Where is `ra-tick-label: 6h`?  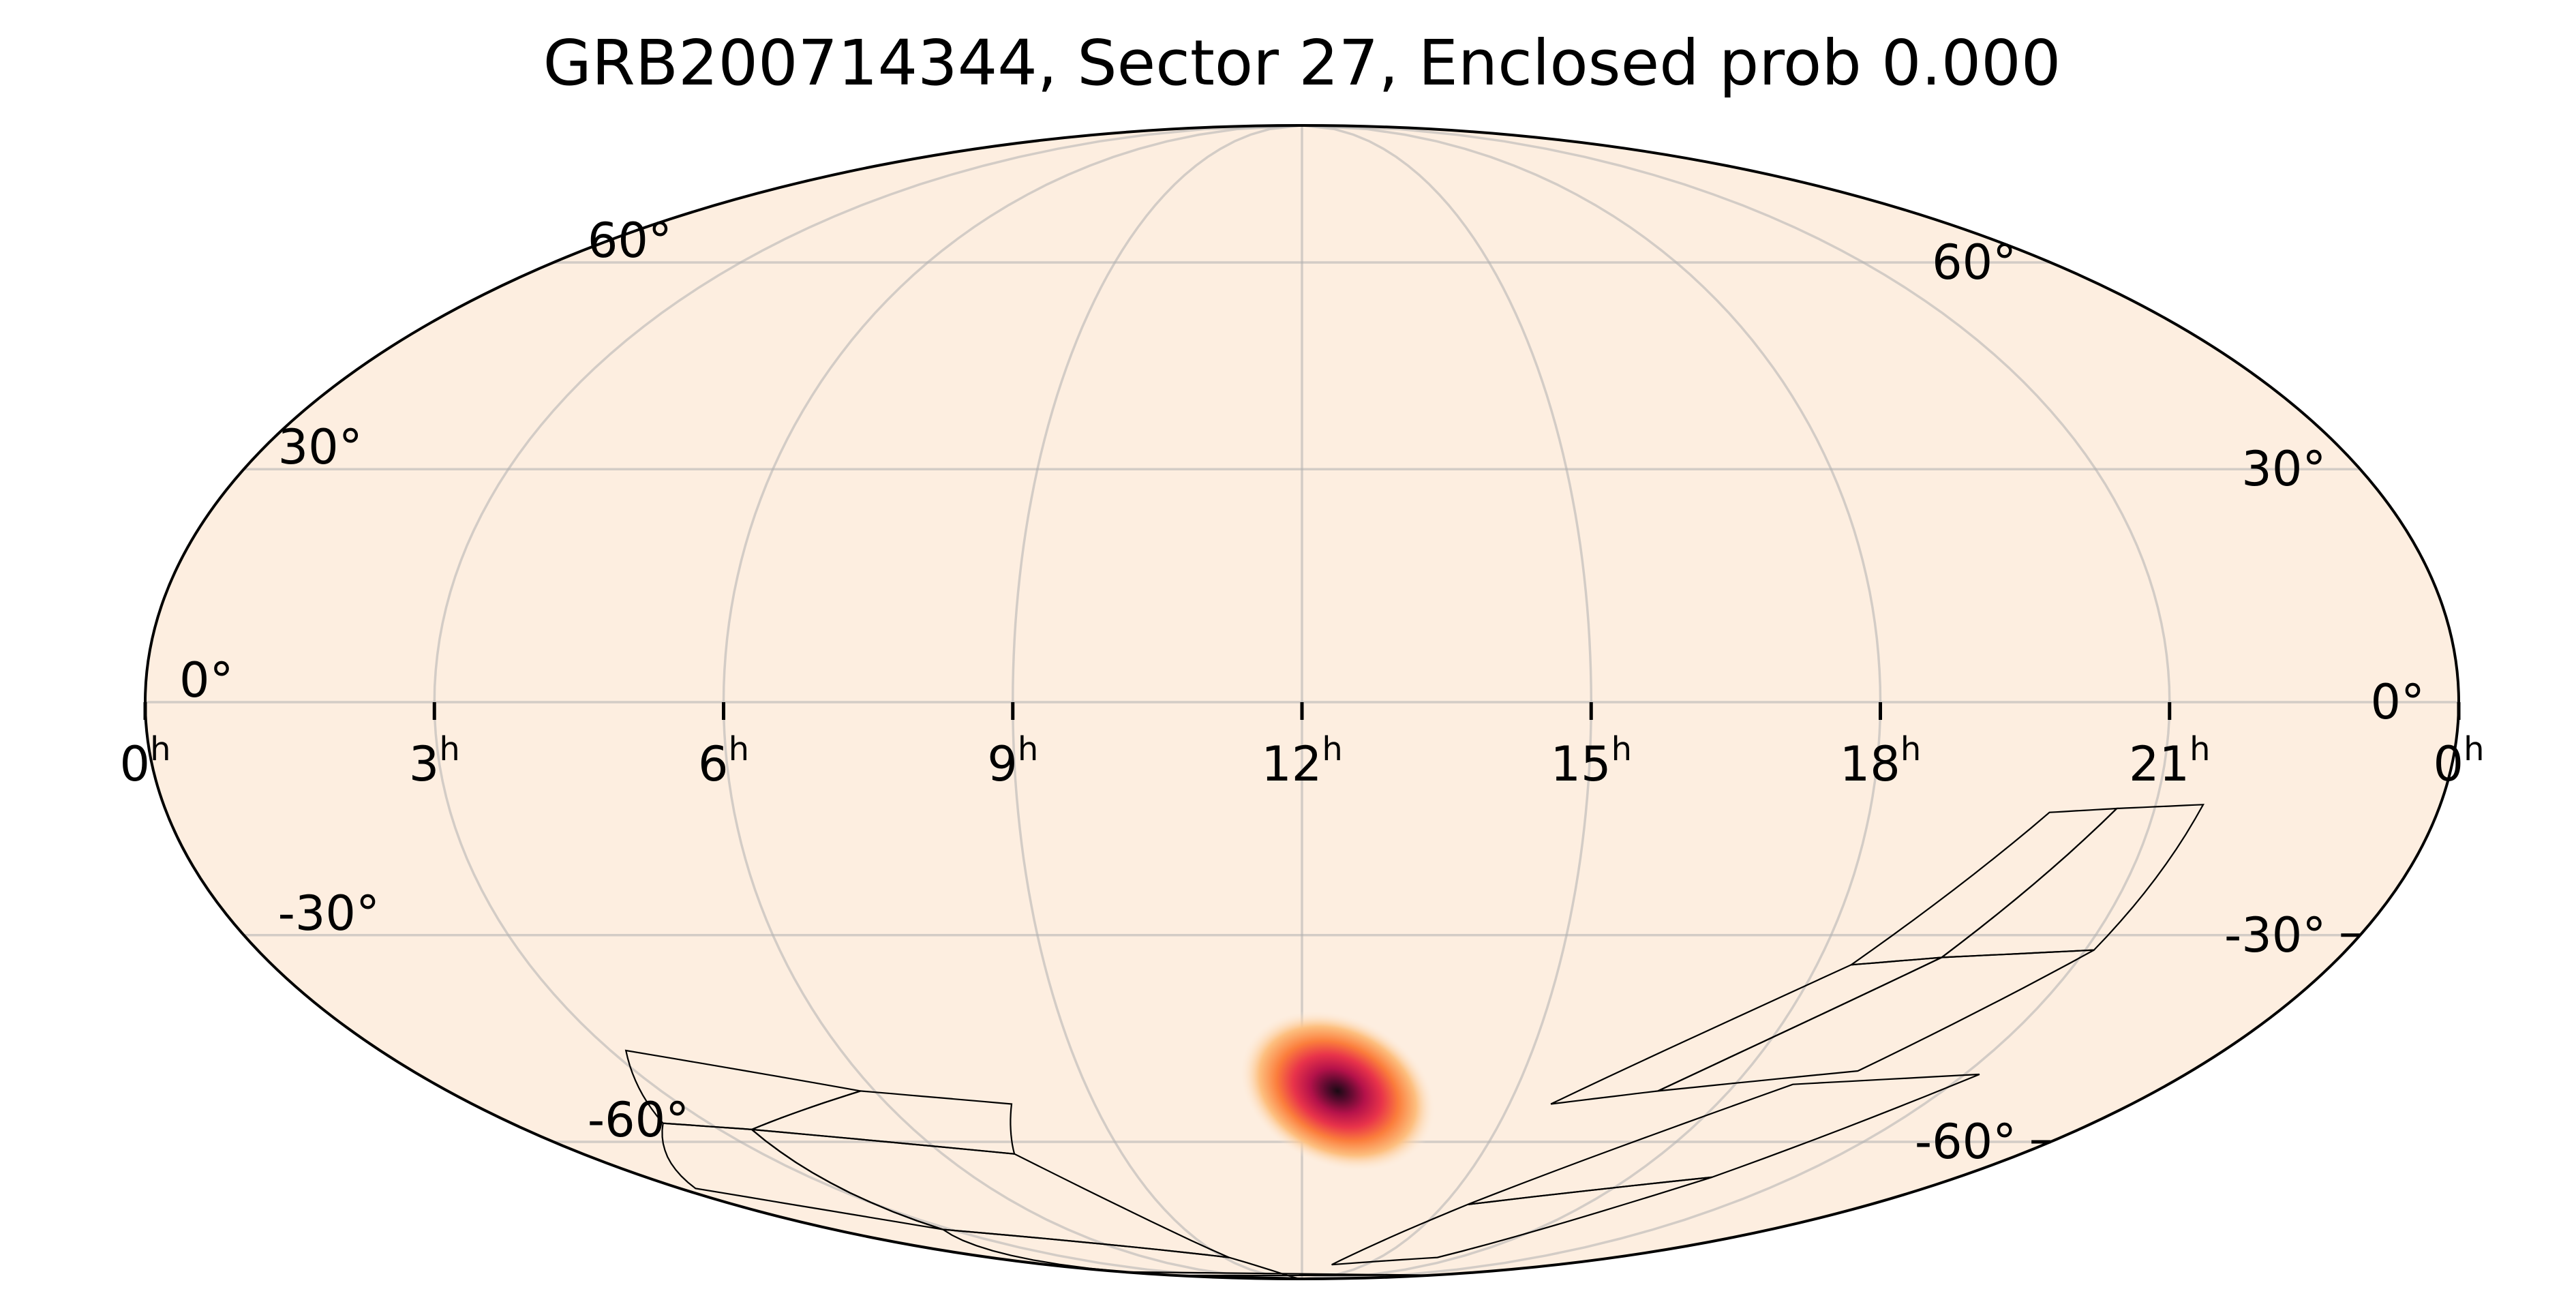
ra-tick-label: 6h is located at coordinates (724, 761).